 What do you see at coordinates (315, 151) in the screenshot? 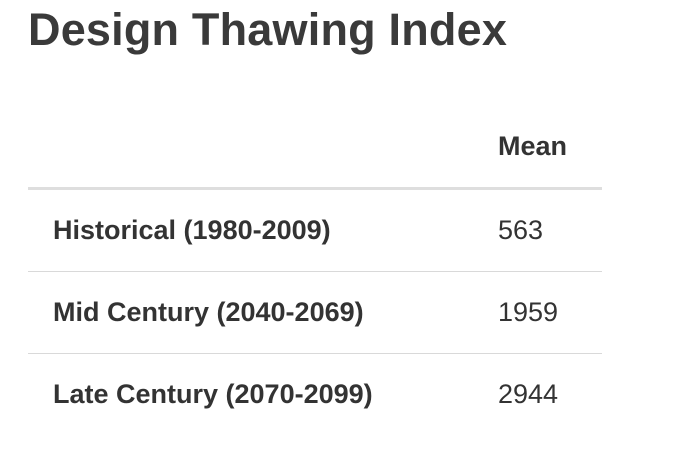
I see `table-header-row: Mean` at bounding box center [315, 151].